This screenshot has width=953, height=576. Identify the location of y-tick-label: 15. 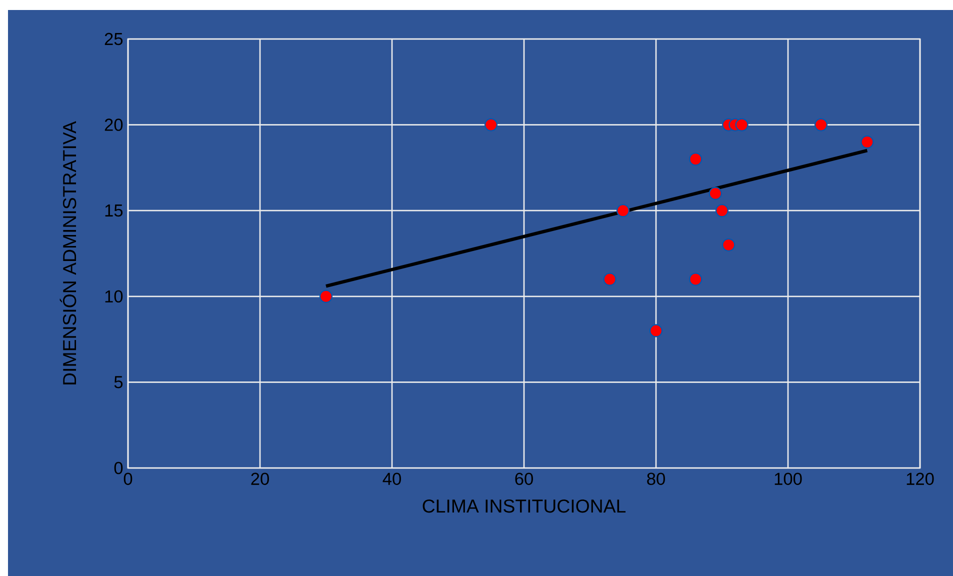
(114, 210).